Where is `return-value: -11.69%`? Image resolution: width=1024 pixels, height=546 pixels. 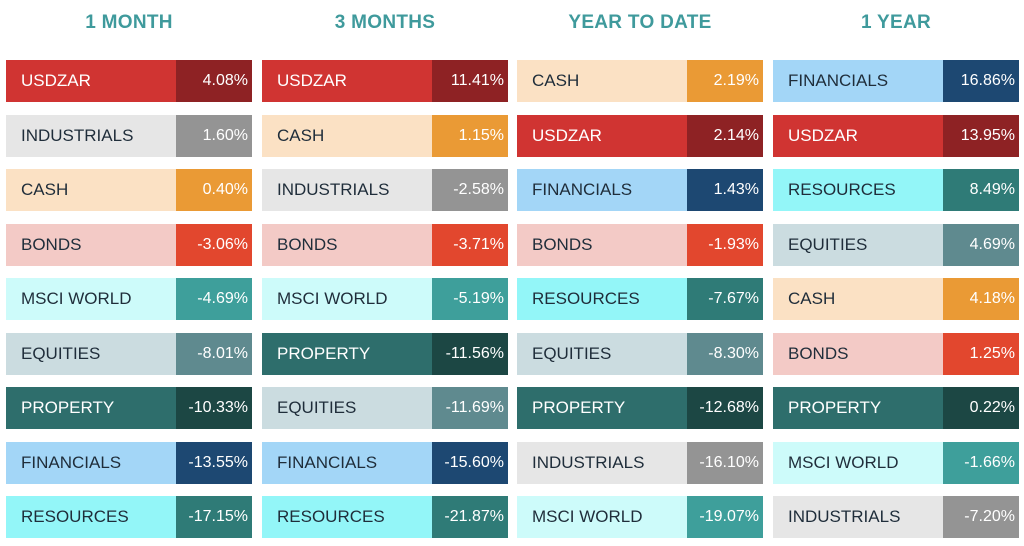 return-value: -11.69% is located at coordinates (470, 408).